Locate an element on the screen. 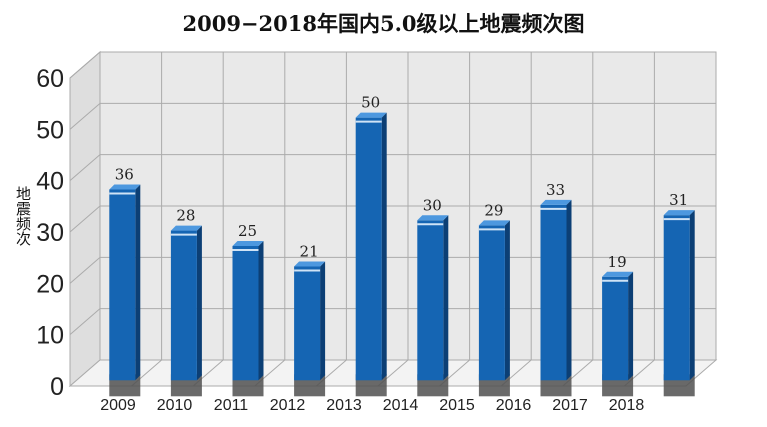 This screenshot has width=767, height=427. data-label: 30 is located at coordinates (432, 205).